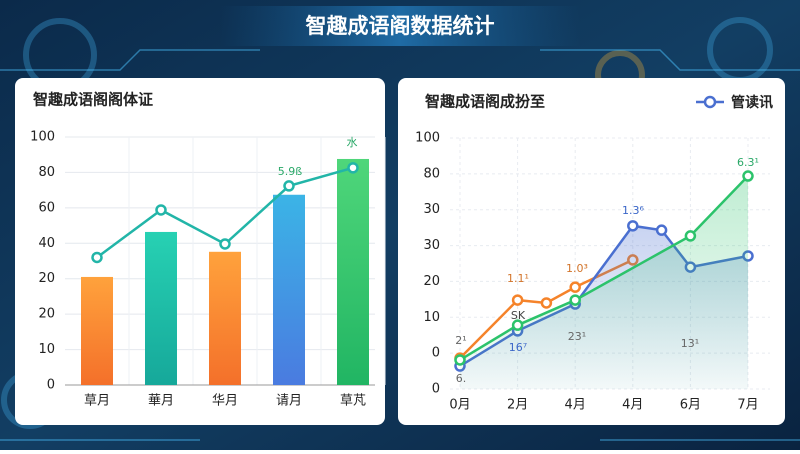  What do you see at coordinates (289, 401) in the screenshot?
I see `x-tick-label: 请月` at bounding box center [289, 401].